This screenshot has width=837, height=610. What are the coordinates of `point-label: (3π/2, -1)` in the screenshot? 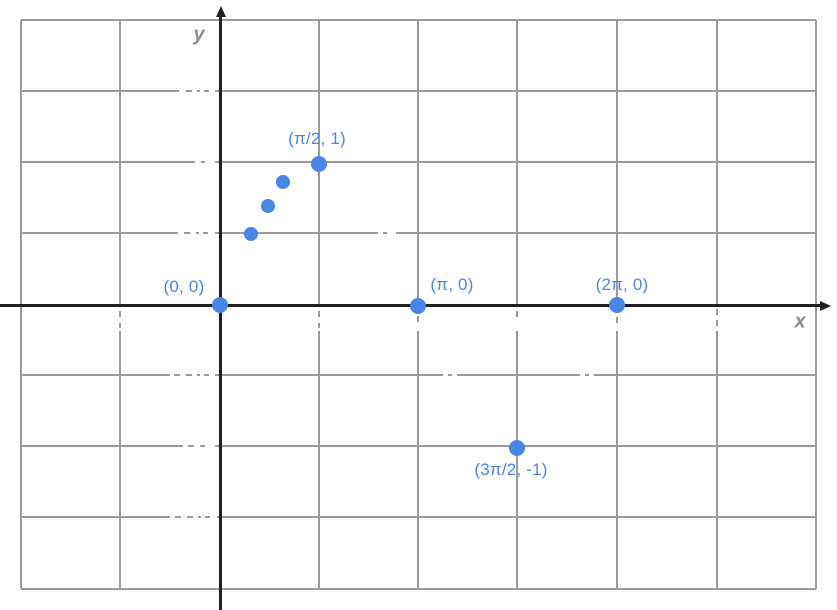 It's located at (511, 469).